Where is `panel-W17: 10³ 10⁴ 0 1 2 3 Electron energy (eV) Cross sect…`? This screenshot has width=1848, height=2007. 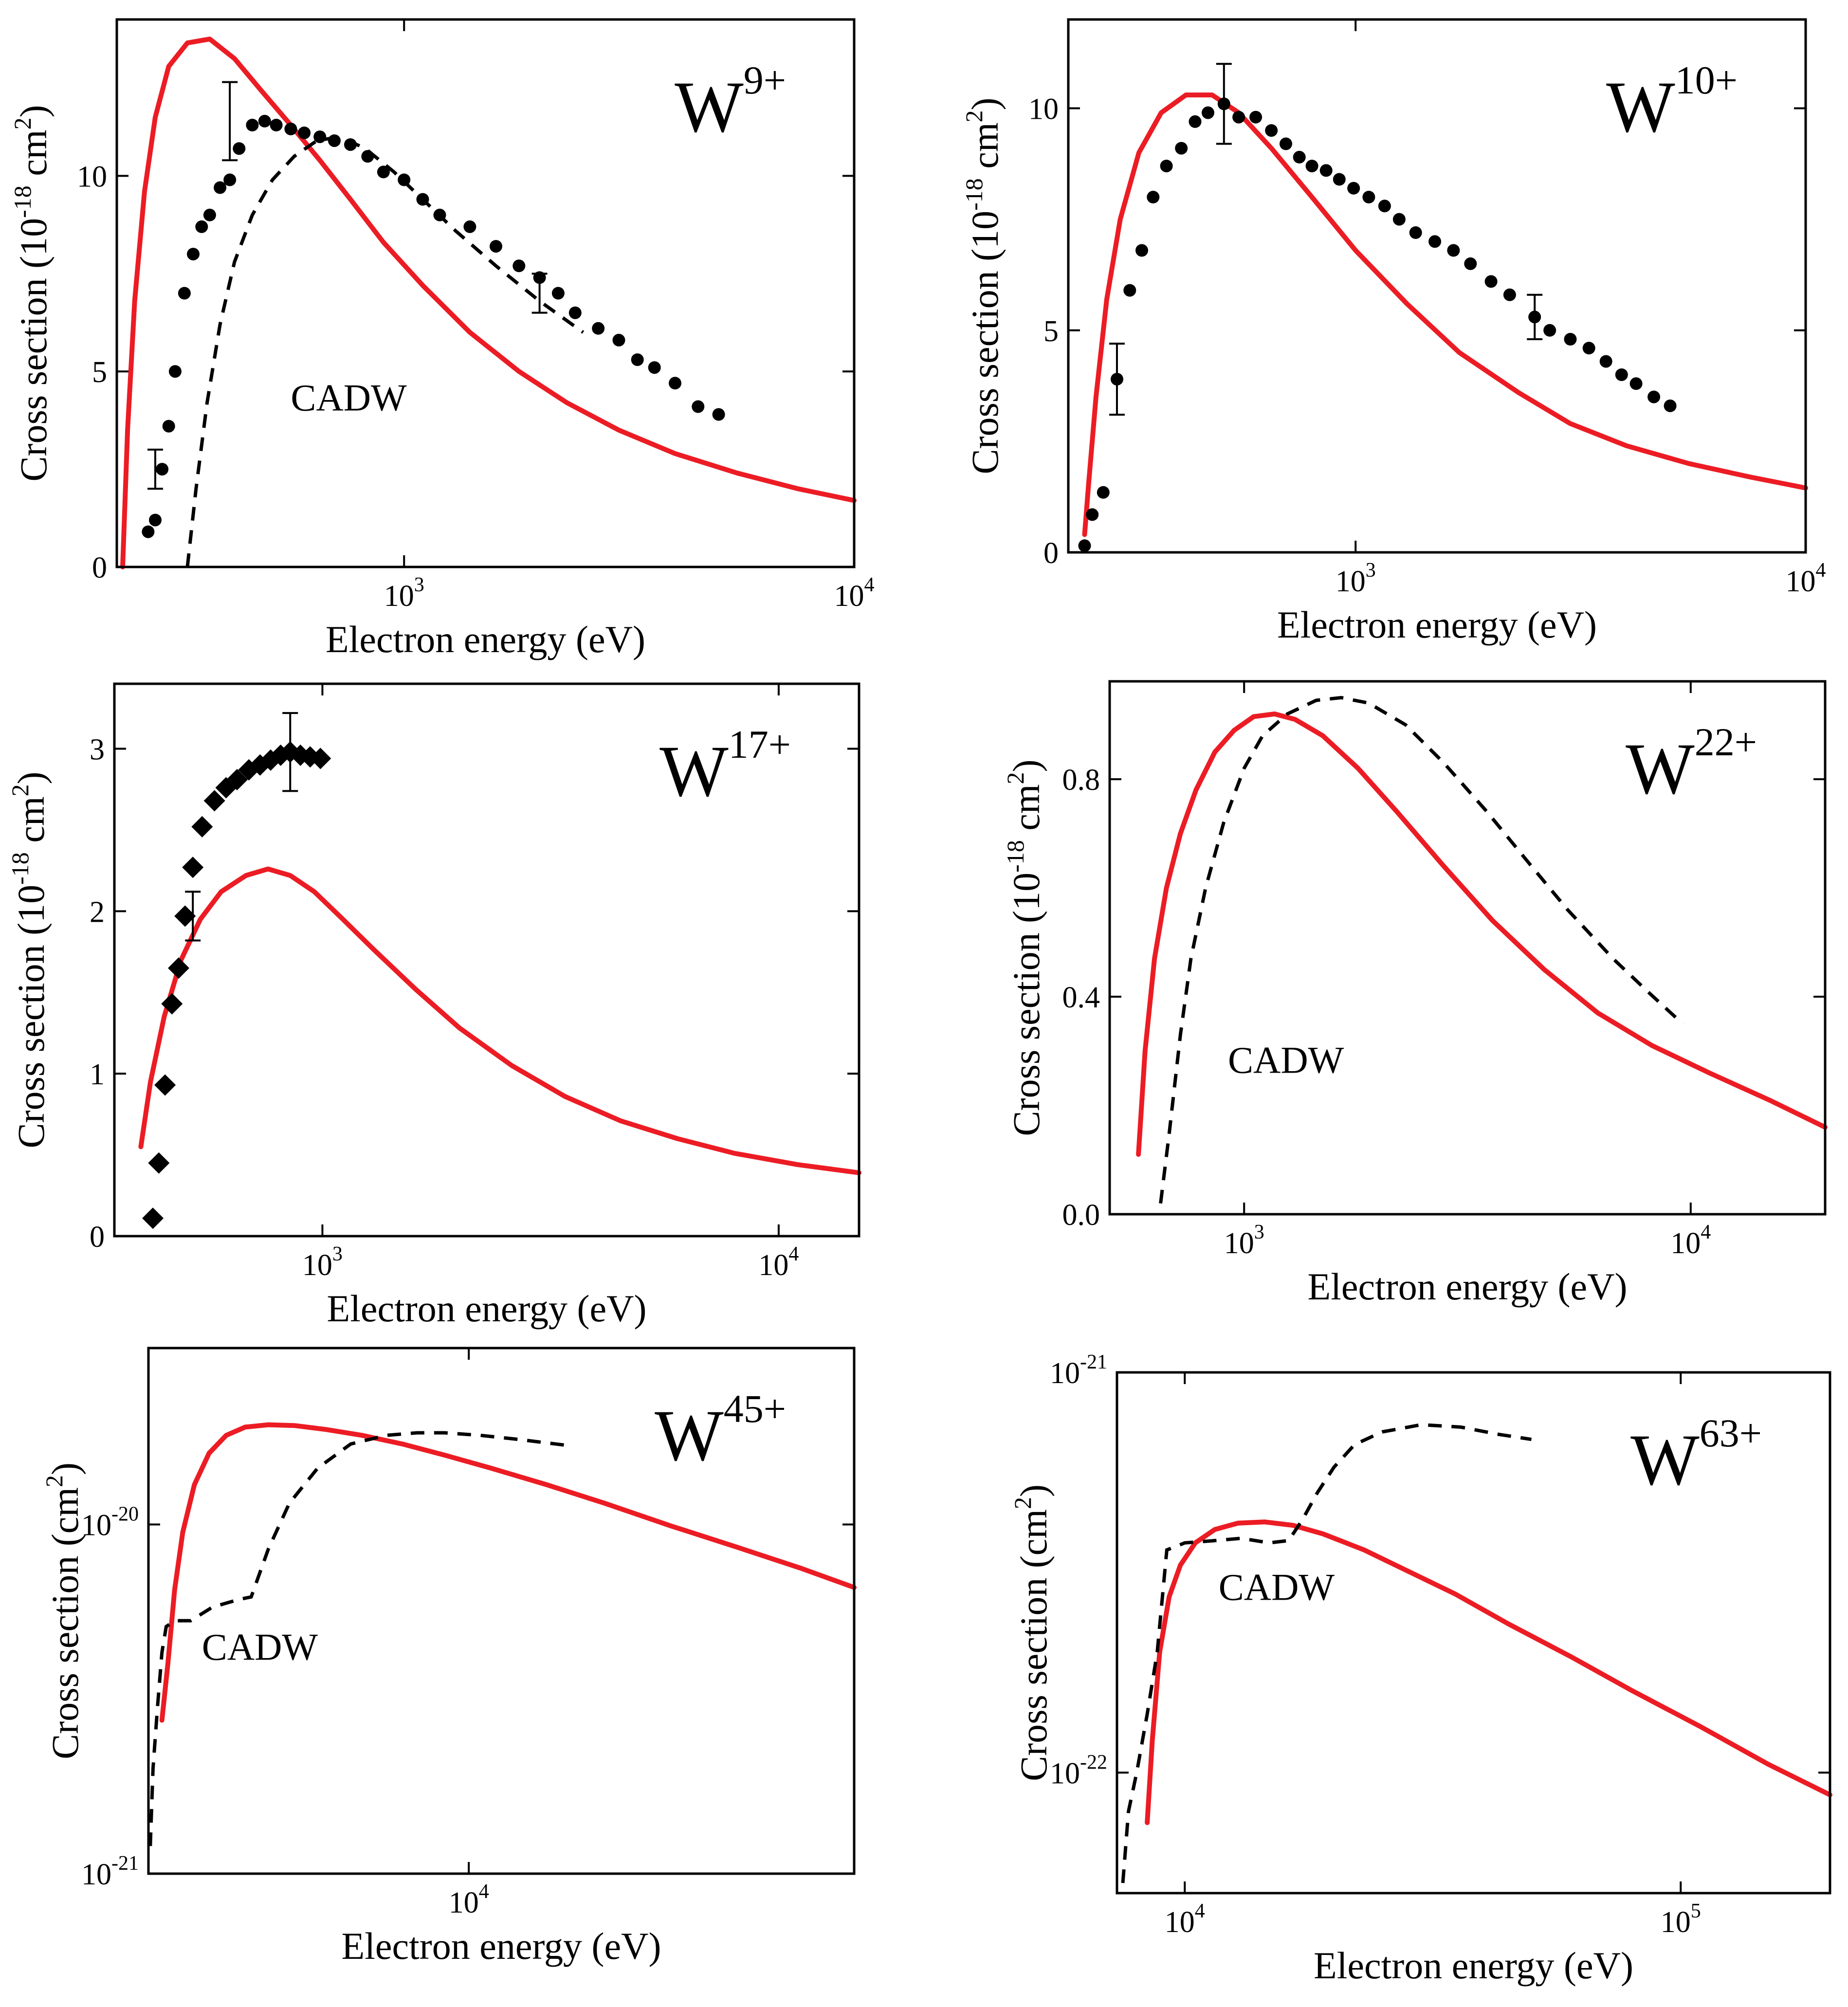
panel-W17: 10³ 10⁴ 0 1 2 3 Electron energy (eV) Cross sect… is located at coordinates (433, 1006).